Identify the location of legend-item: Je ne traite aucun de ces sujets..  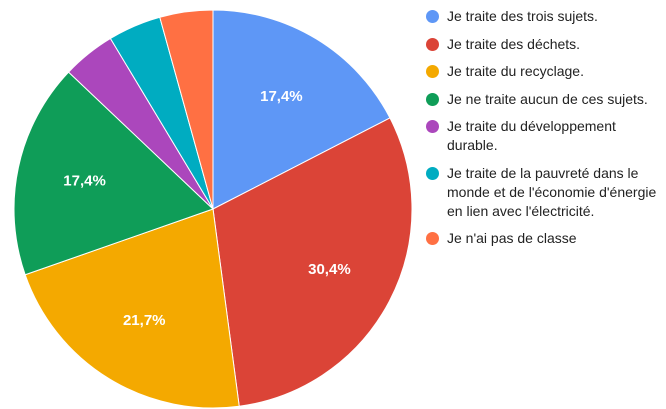
(544, 99).